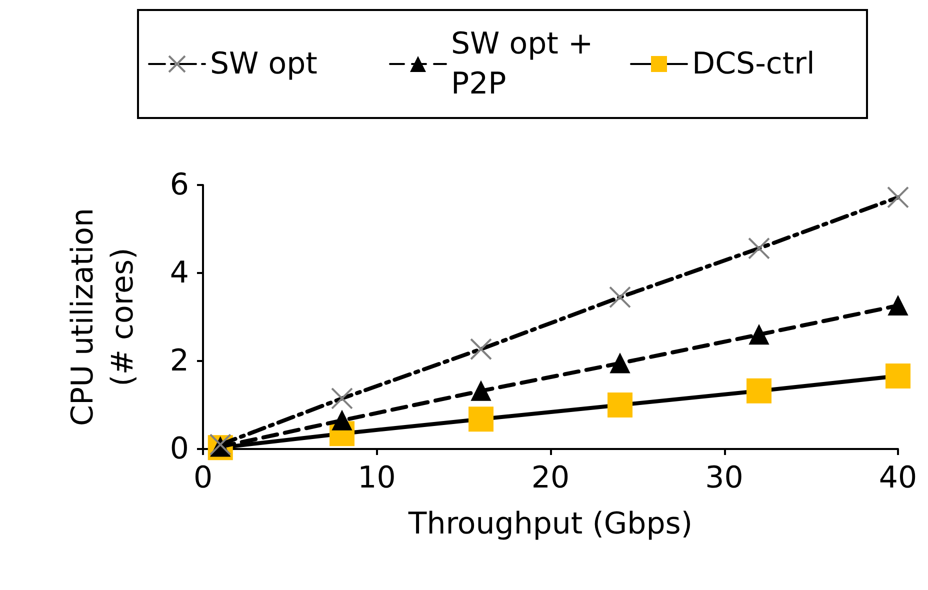 Image resolution: width=928 pixels, height=590 pixels. I want to click on x-tick-label: 30, so click(724, 478).